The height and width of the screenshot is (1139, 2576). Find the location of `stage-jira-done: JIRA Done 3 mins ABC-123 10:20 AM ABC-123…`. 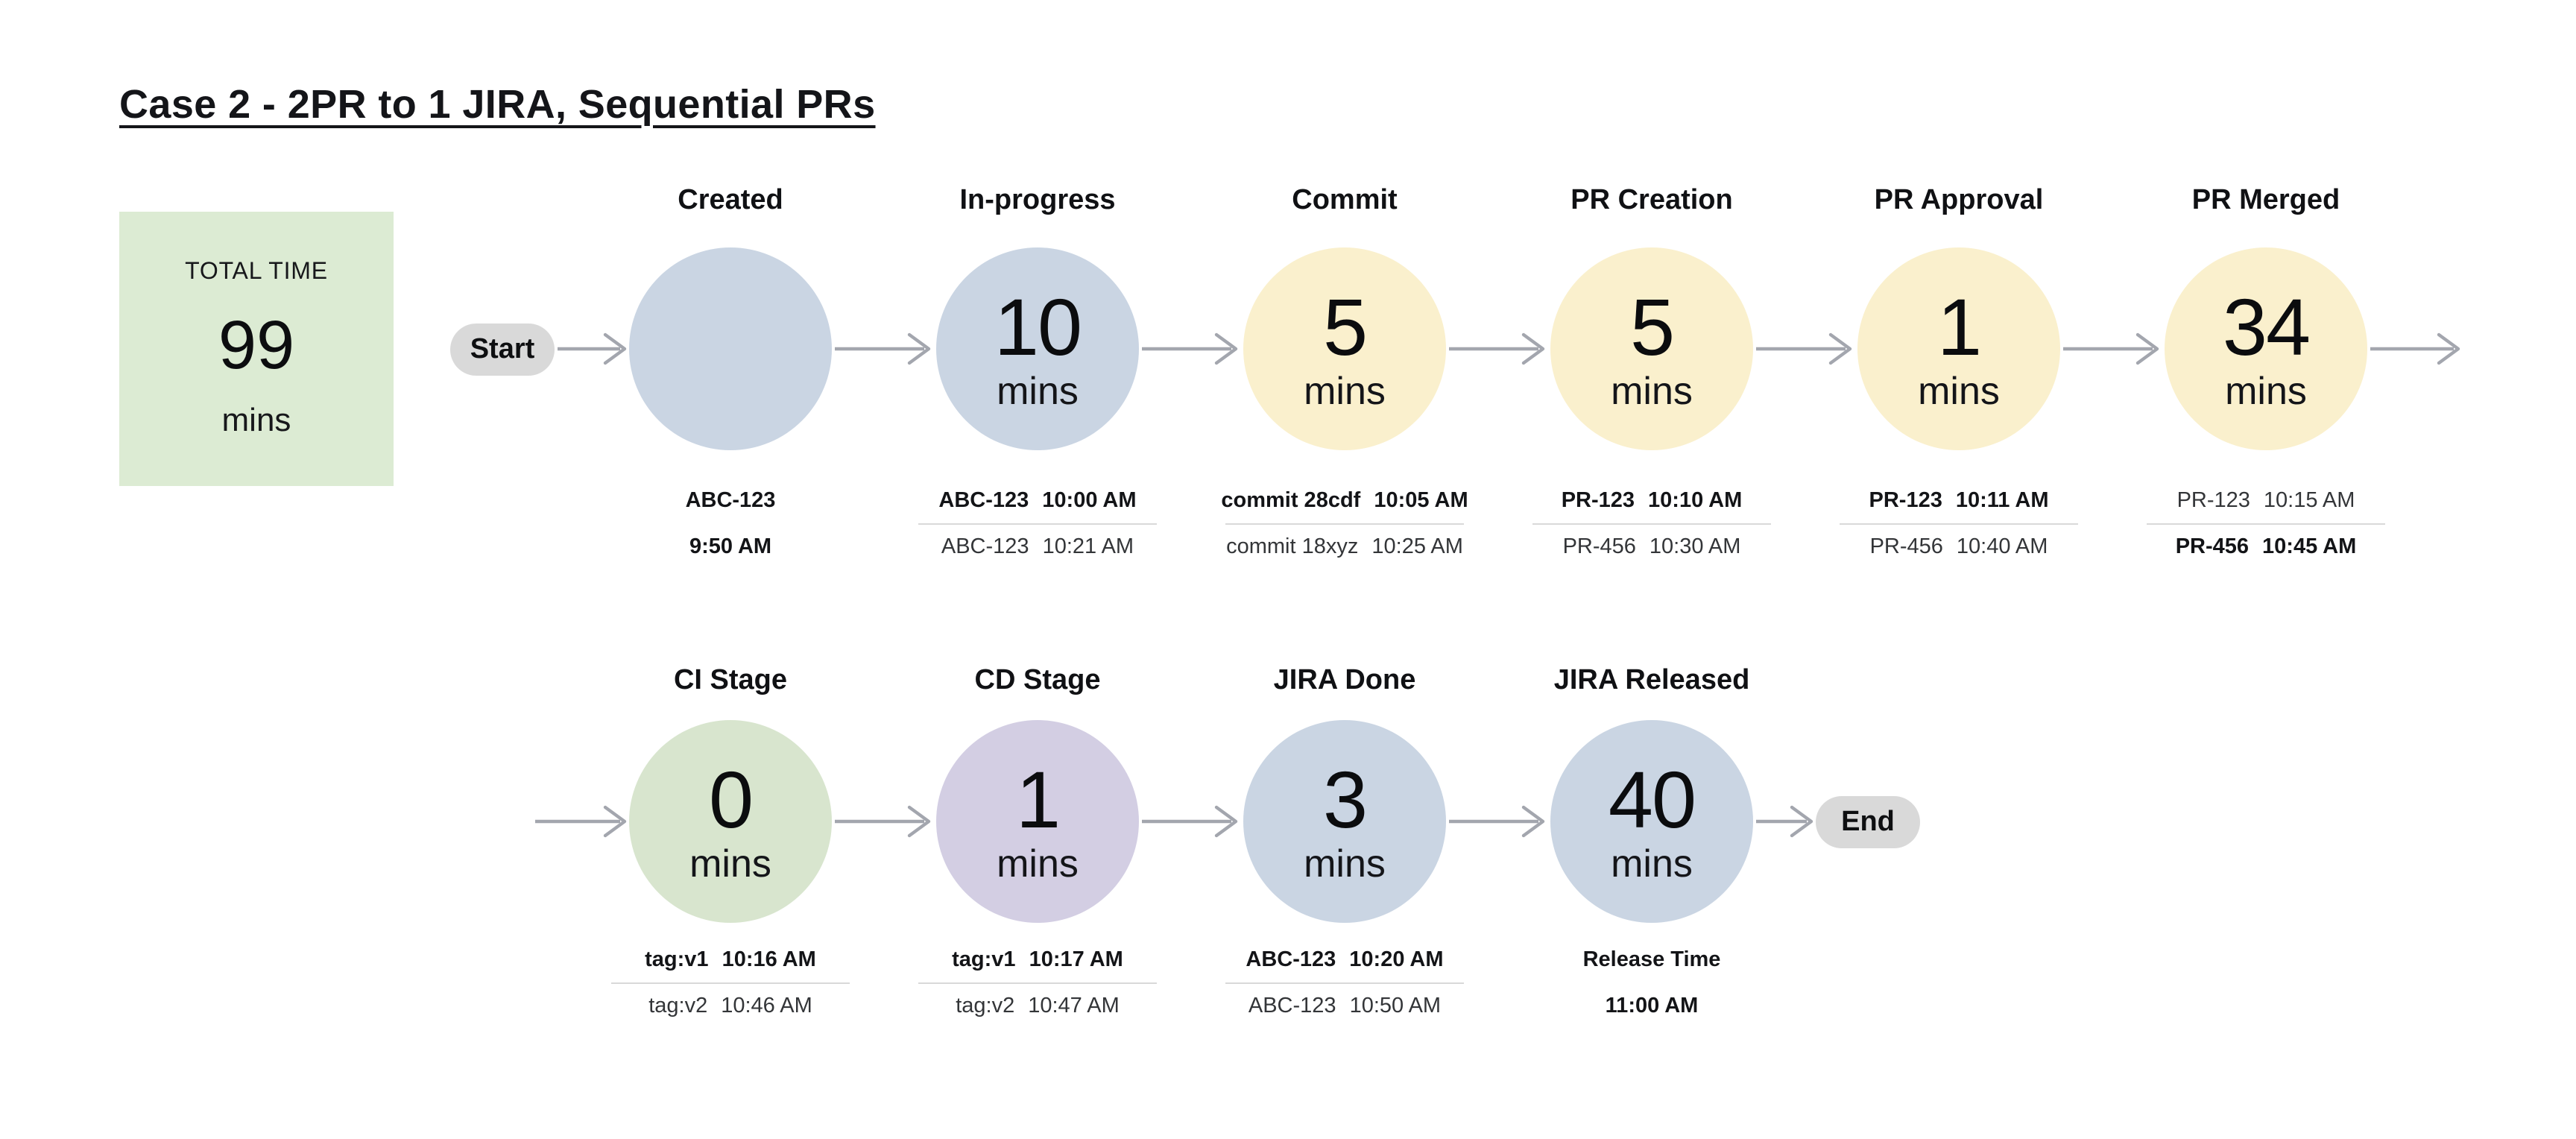

stage-jira-done: JIRA Done 3 mins ABC-123 10:20 AM ABC-123… is located at coordinates (1344, 569).